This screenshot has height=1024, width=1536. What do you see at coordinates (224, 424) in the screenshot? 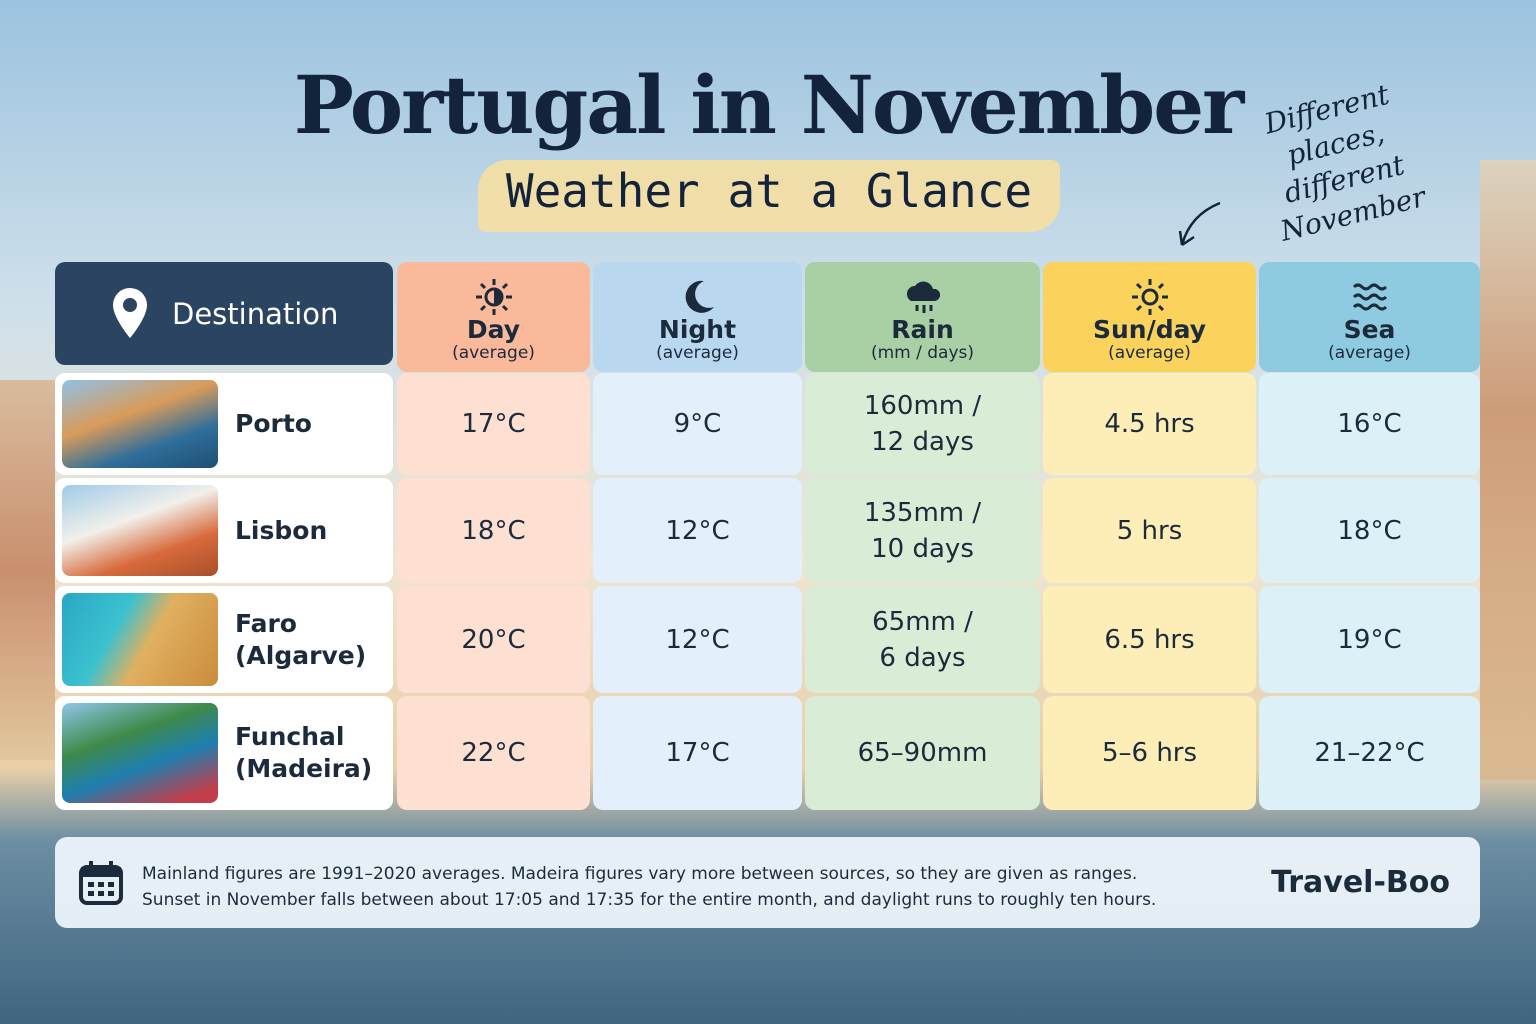
I see `destination-cell: Porto` at bounding box center [224, 424].